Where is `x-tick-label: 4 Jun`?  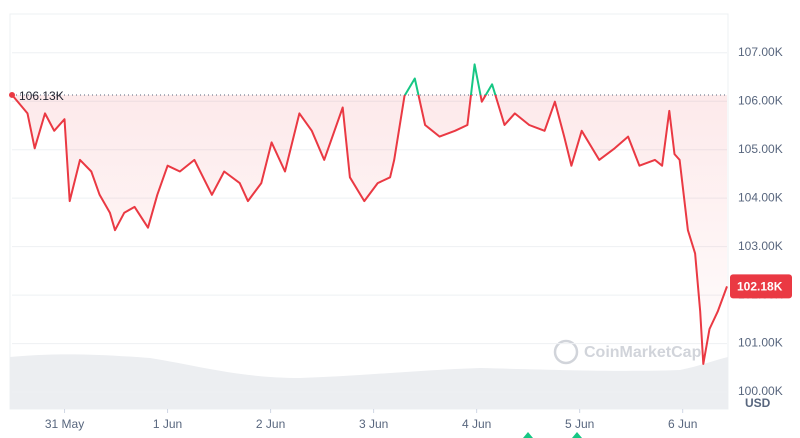
x-tick-label: 4 Jun is located at coordinates (476, 424).